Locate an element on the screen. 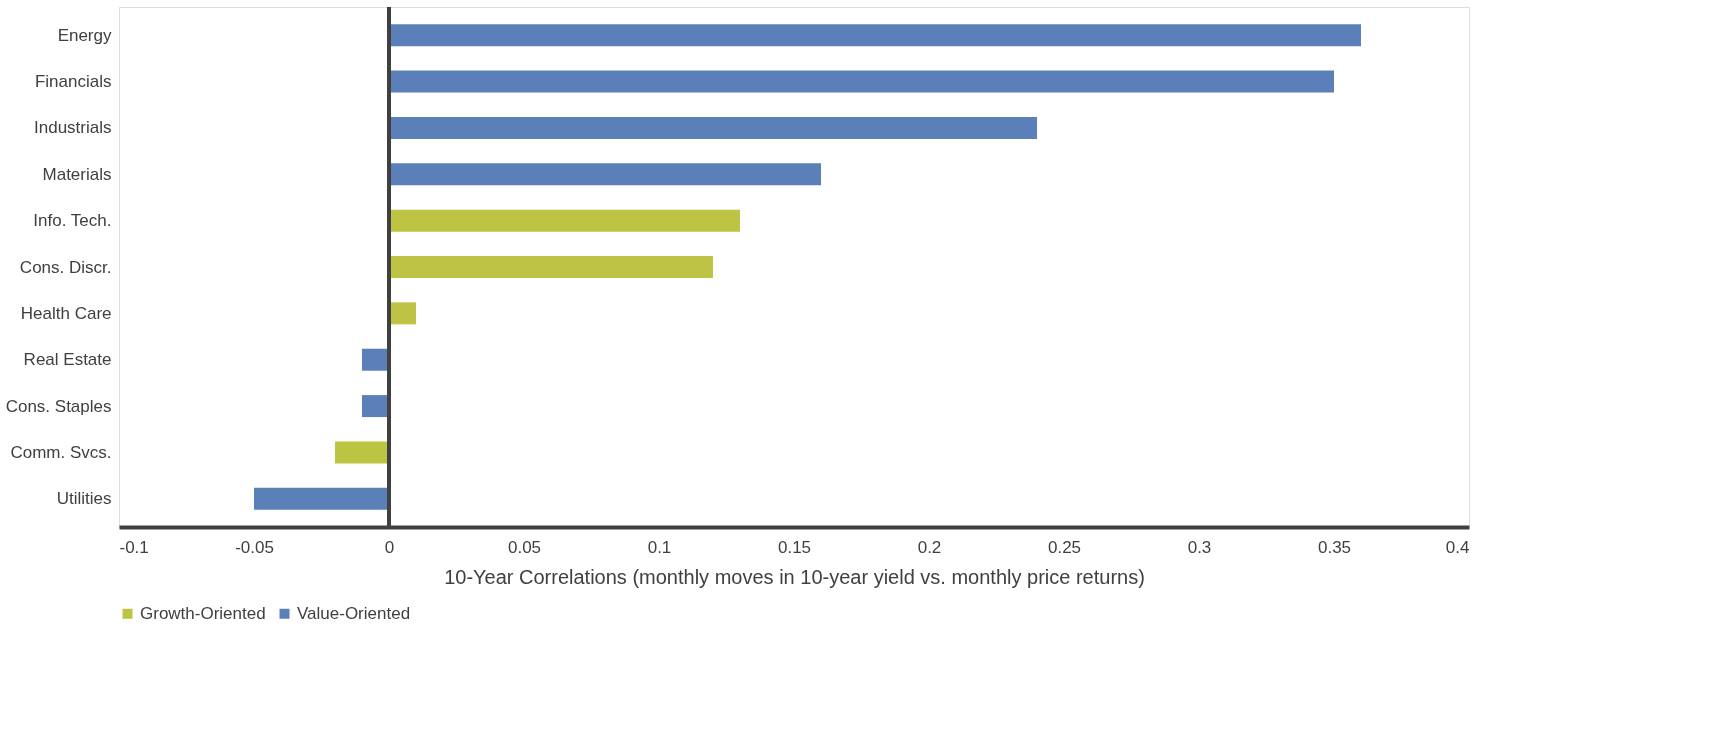  y-tick-label: Materials is located at coordinates (77, 174).